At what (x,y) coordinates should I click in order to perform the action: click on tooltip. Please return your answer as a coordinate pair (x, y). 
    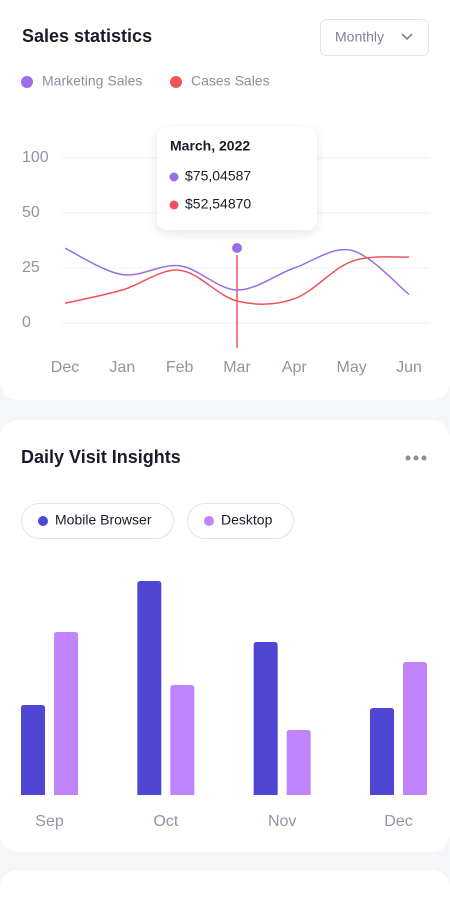
    Looking at the image, I should click on (237, 178).